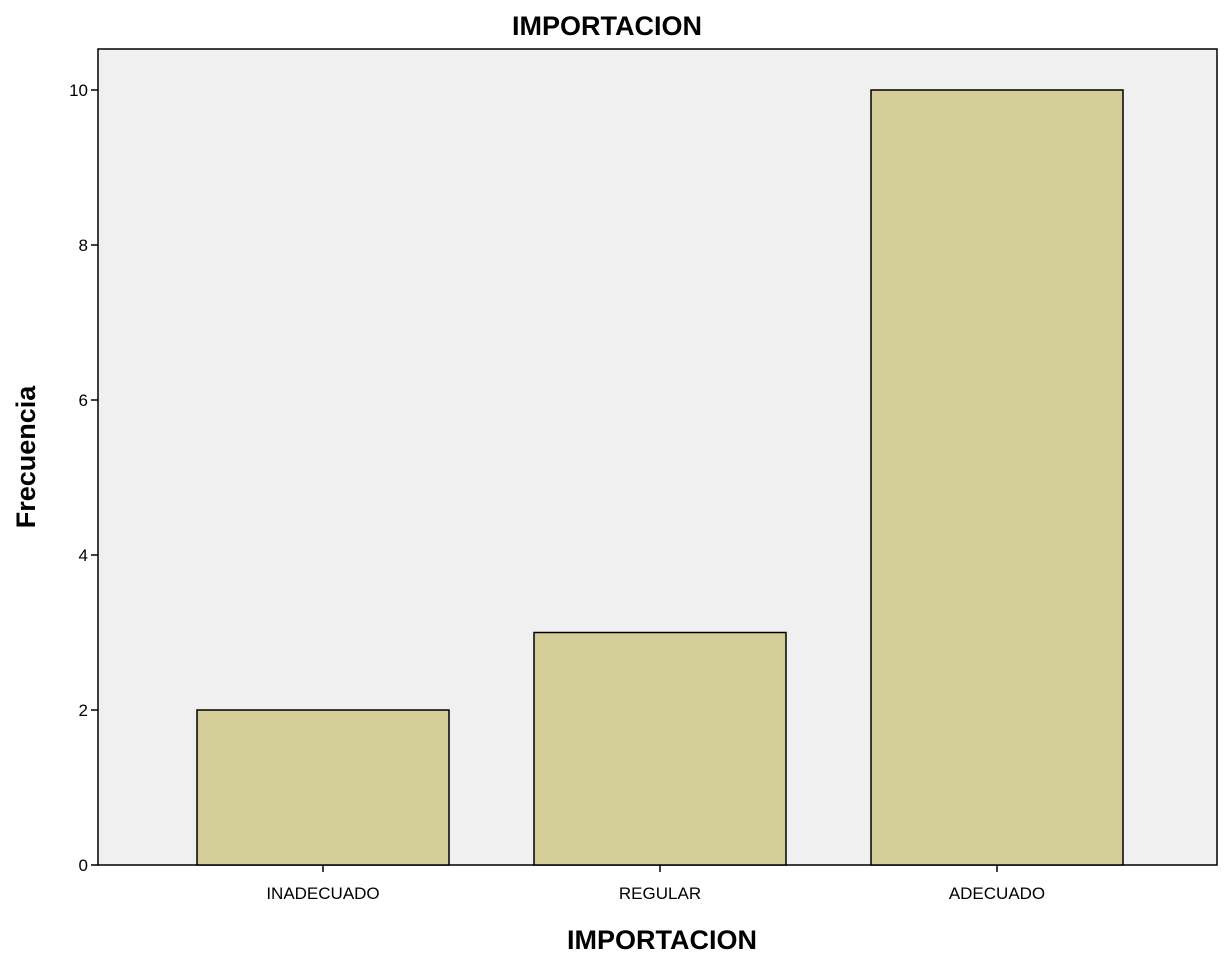 The width and height of the screenshot is (1230, 954). What do you see at coordinates (662, 939) in the screenshot?
I see `x-axis-title: IMPORTACION` at bounding box center [662, 939].